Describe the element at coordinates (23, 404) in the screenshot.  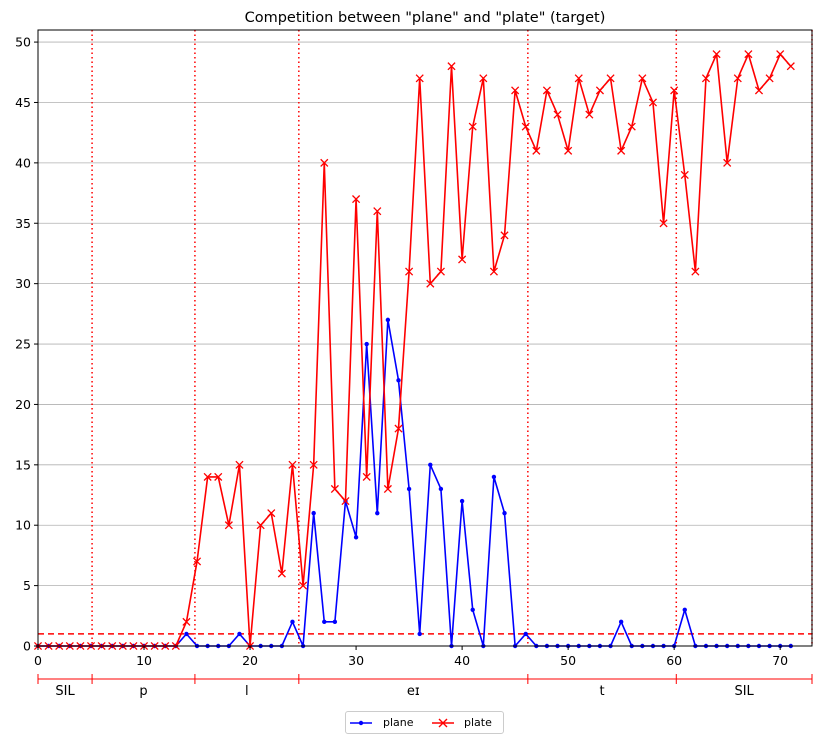
I see `y-tick-label: 20` at that location.